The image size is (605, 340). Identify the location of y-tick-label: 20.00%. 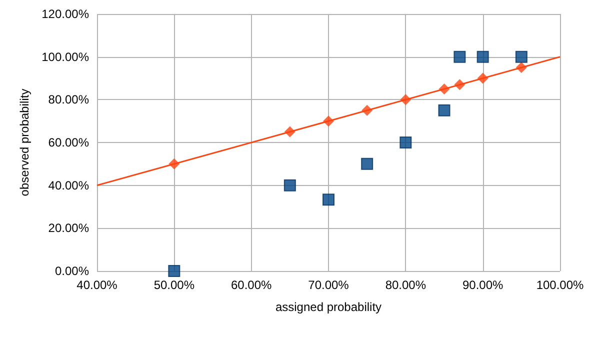
(69, 228).